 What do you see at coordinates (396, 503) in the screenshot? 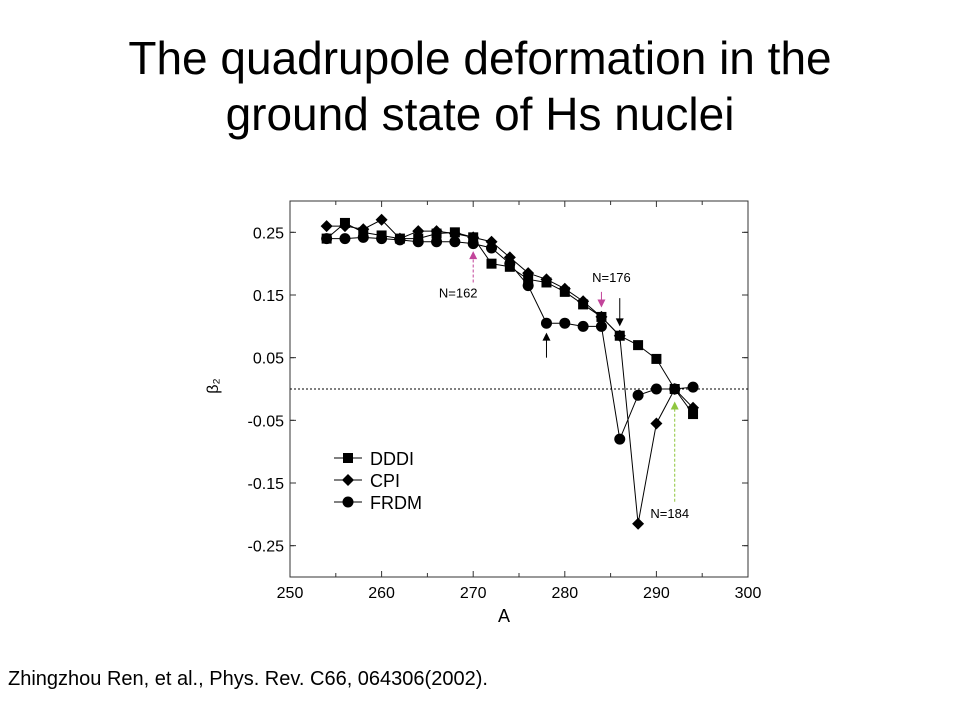
I see `legend-label-frdm: FRDM` at bounding box center [396, 503].